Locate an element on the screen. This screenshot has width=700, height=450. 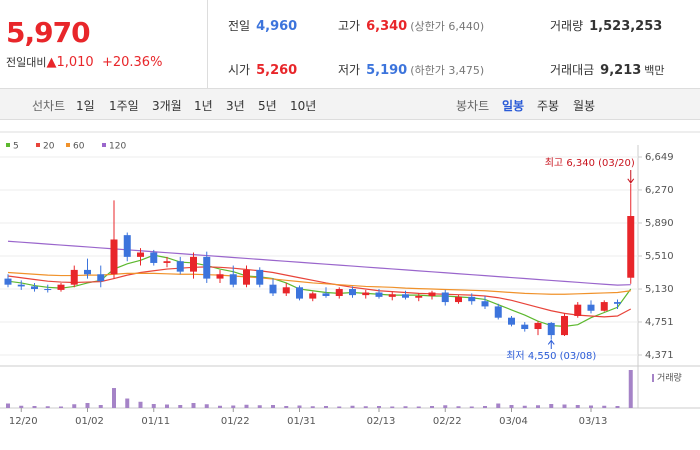
stat-value: 9,213 is located at coordinates (621, 70).